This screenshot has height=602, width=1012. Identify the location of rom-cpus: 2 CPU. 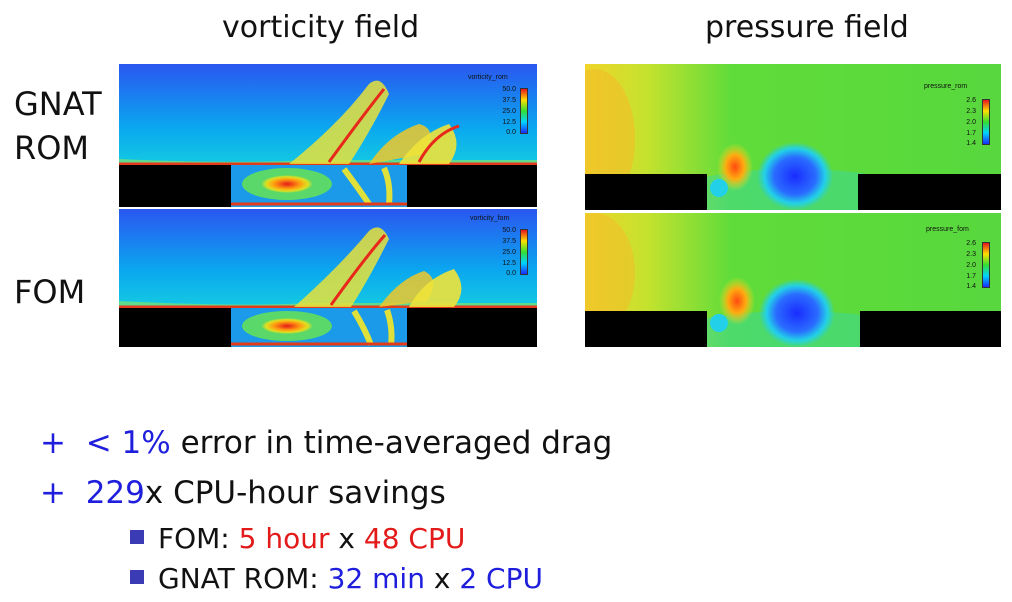
(501, 578).